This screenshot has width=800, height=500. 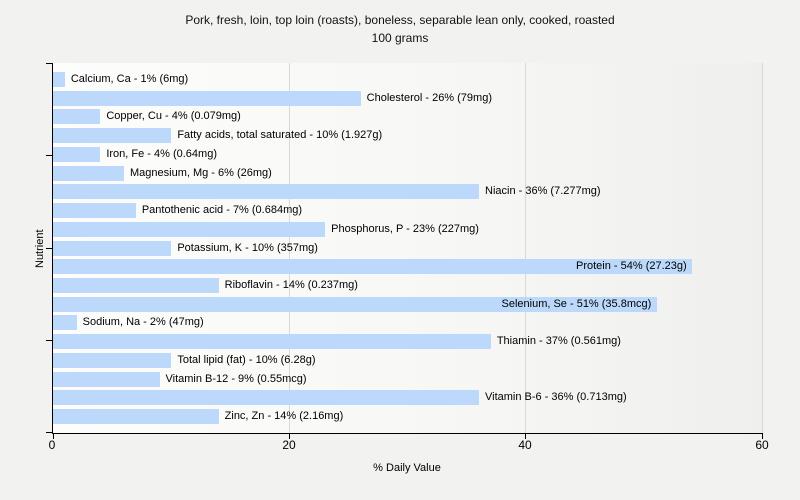 What do you see at coordinates (289, 445) in the screenshot?
I see `x-axis-tick-label-20: 20` at bounding box center [289, 445].